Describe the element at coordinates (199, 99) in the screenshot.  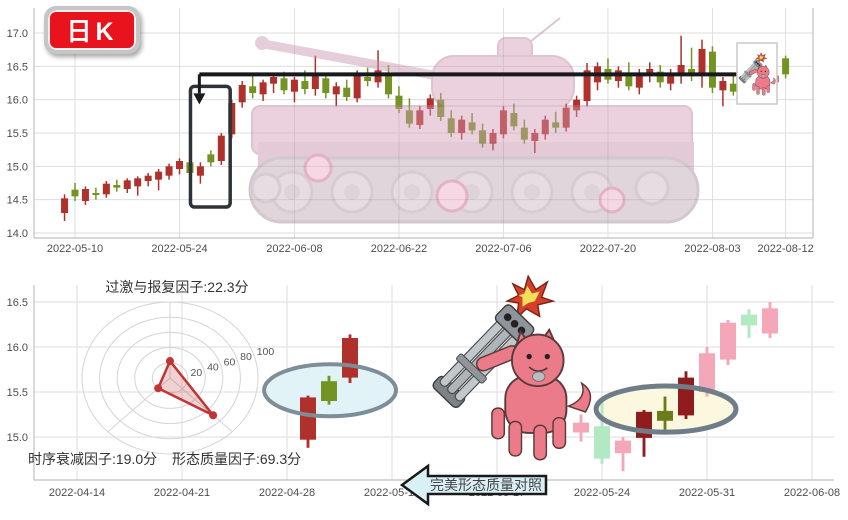
I see `down-arrow-icon` at that location.